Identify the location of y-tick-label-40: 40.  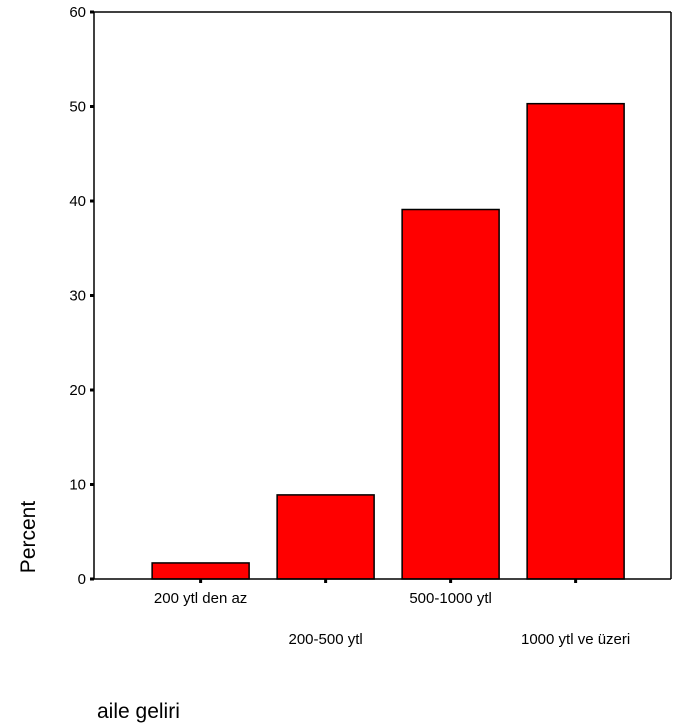
(77, 201).